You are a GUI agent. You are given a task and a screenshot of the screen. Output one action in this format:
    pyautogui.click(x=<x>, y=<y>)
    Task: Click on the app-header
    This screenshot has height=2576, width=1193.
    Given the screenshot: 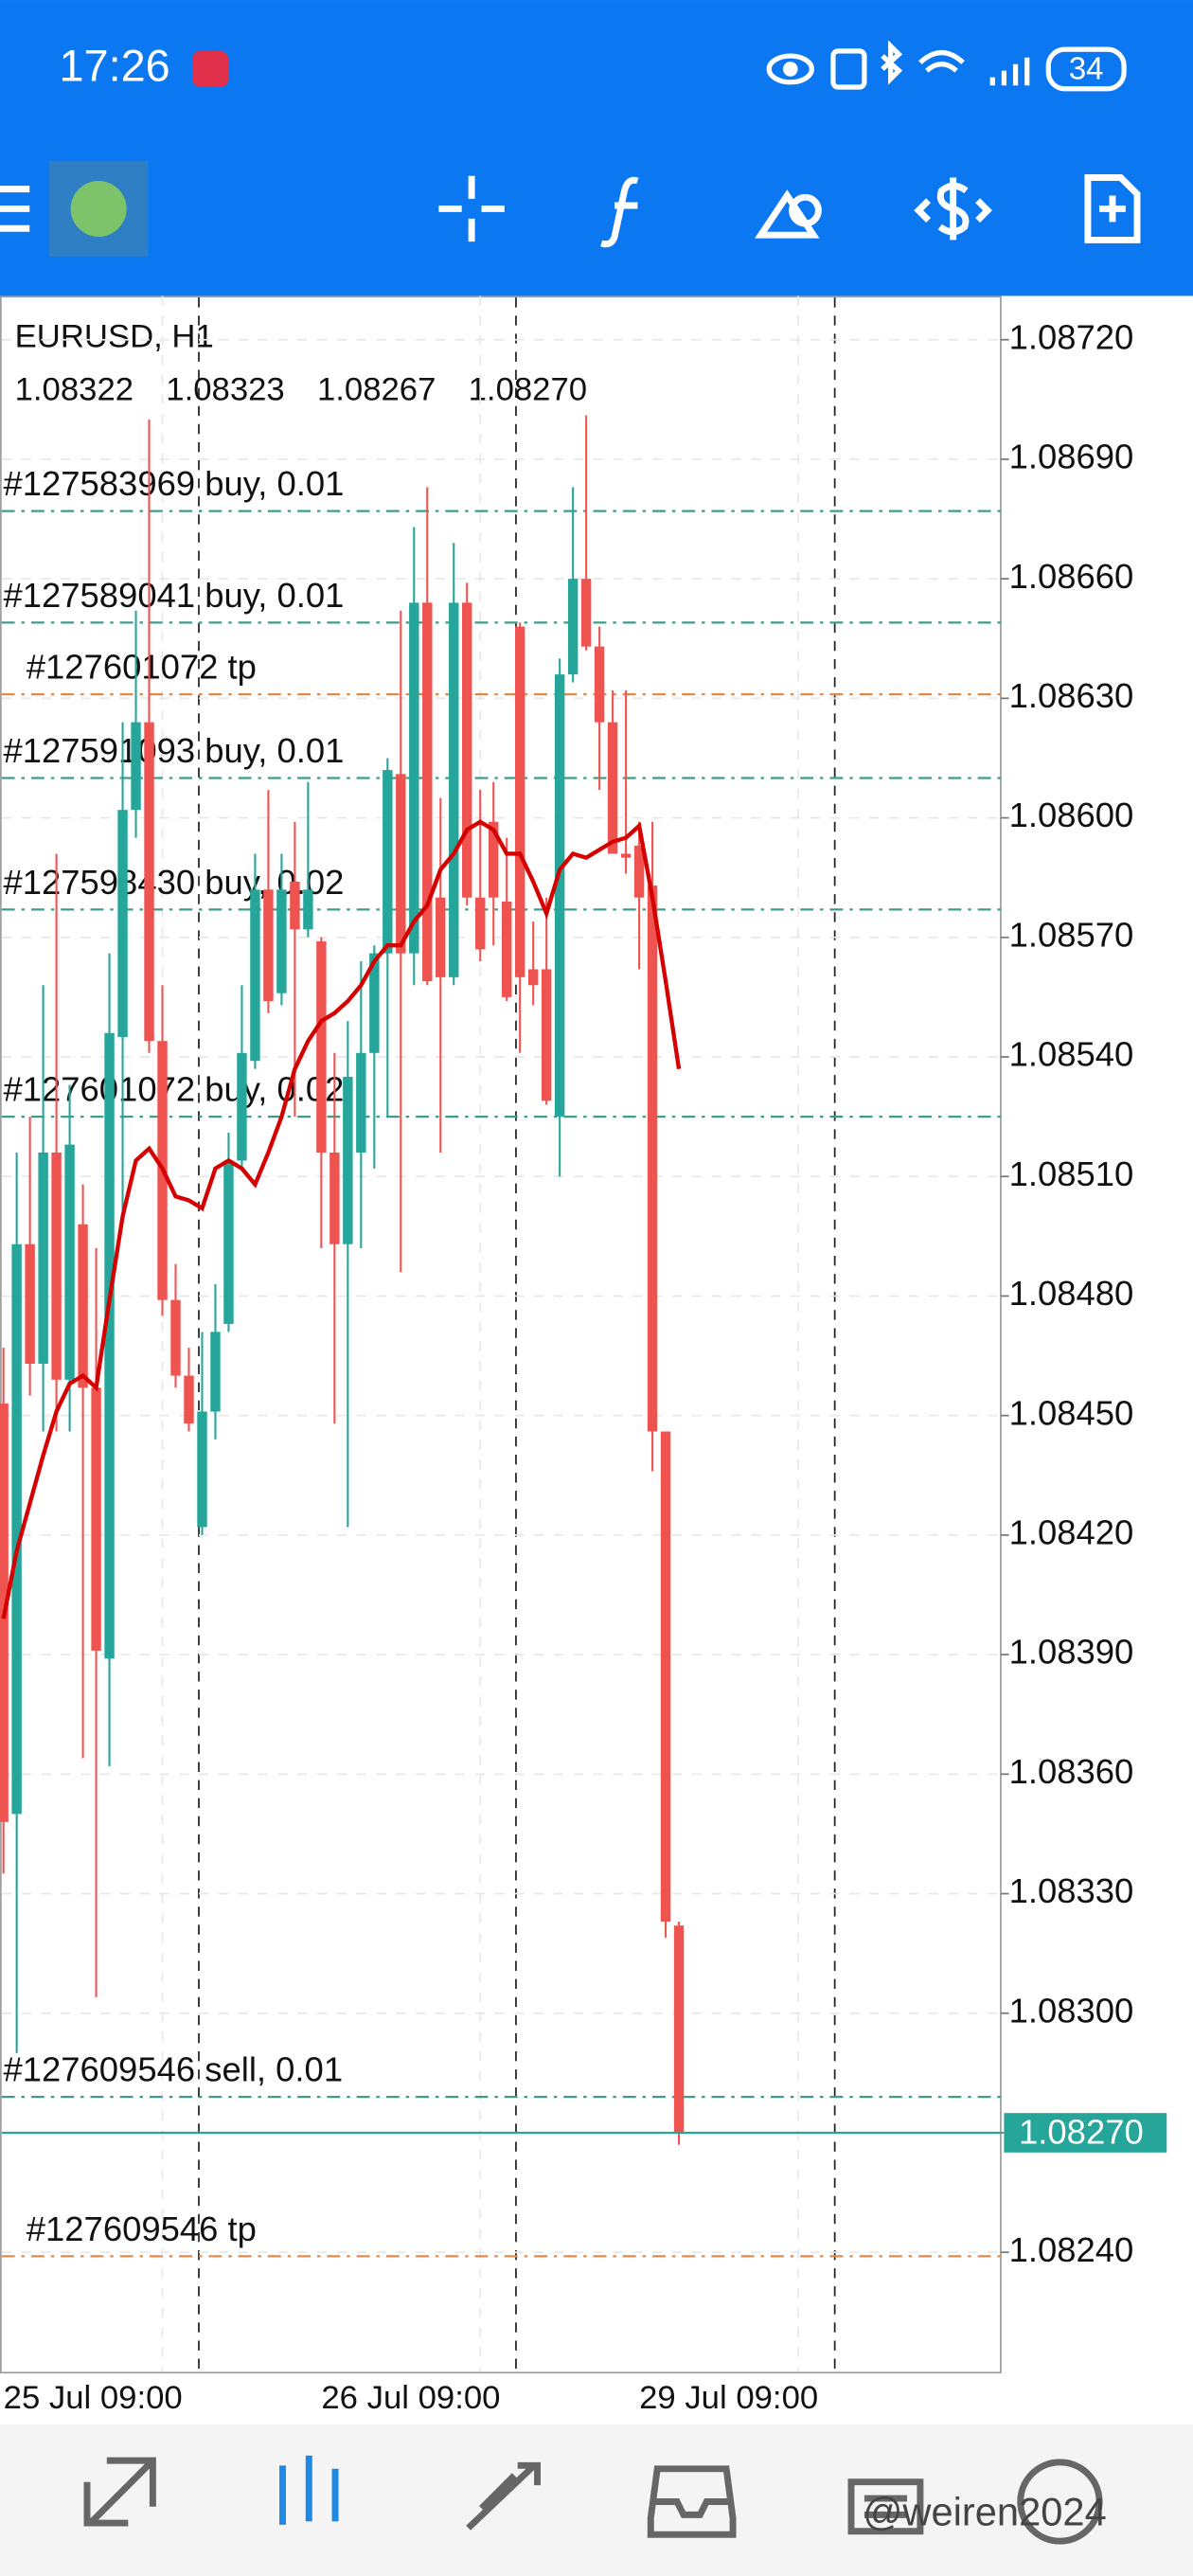 What is the action you would take?
    pyautogui.click(x=596, y=148)
    